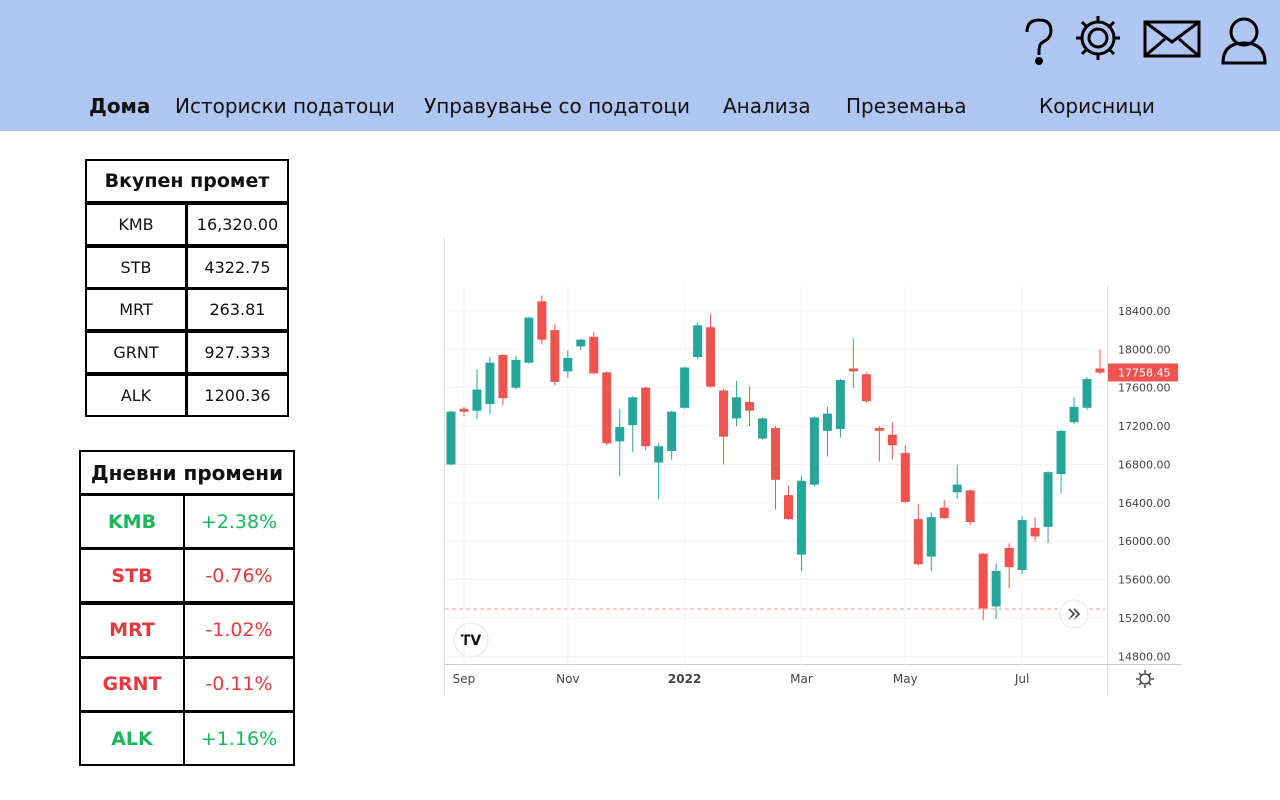 Image resolution: width=1280 pixels, height=800 pixels. What do you see at coordinates (1172, 39) in the screenshot?
I see `mail-icon` at bounding box center [1172, 39].